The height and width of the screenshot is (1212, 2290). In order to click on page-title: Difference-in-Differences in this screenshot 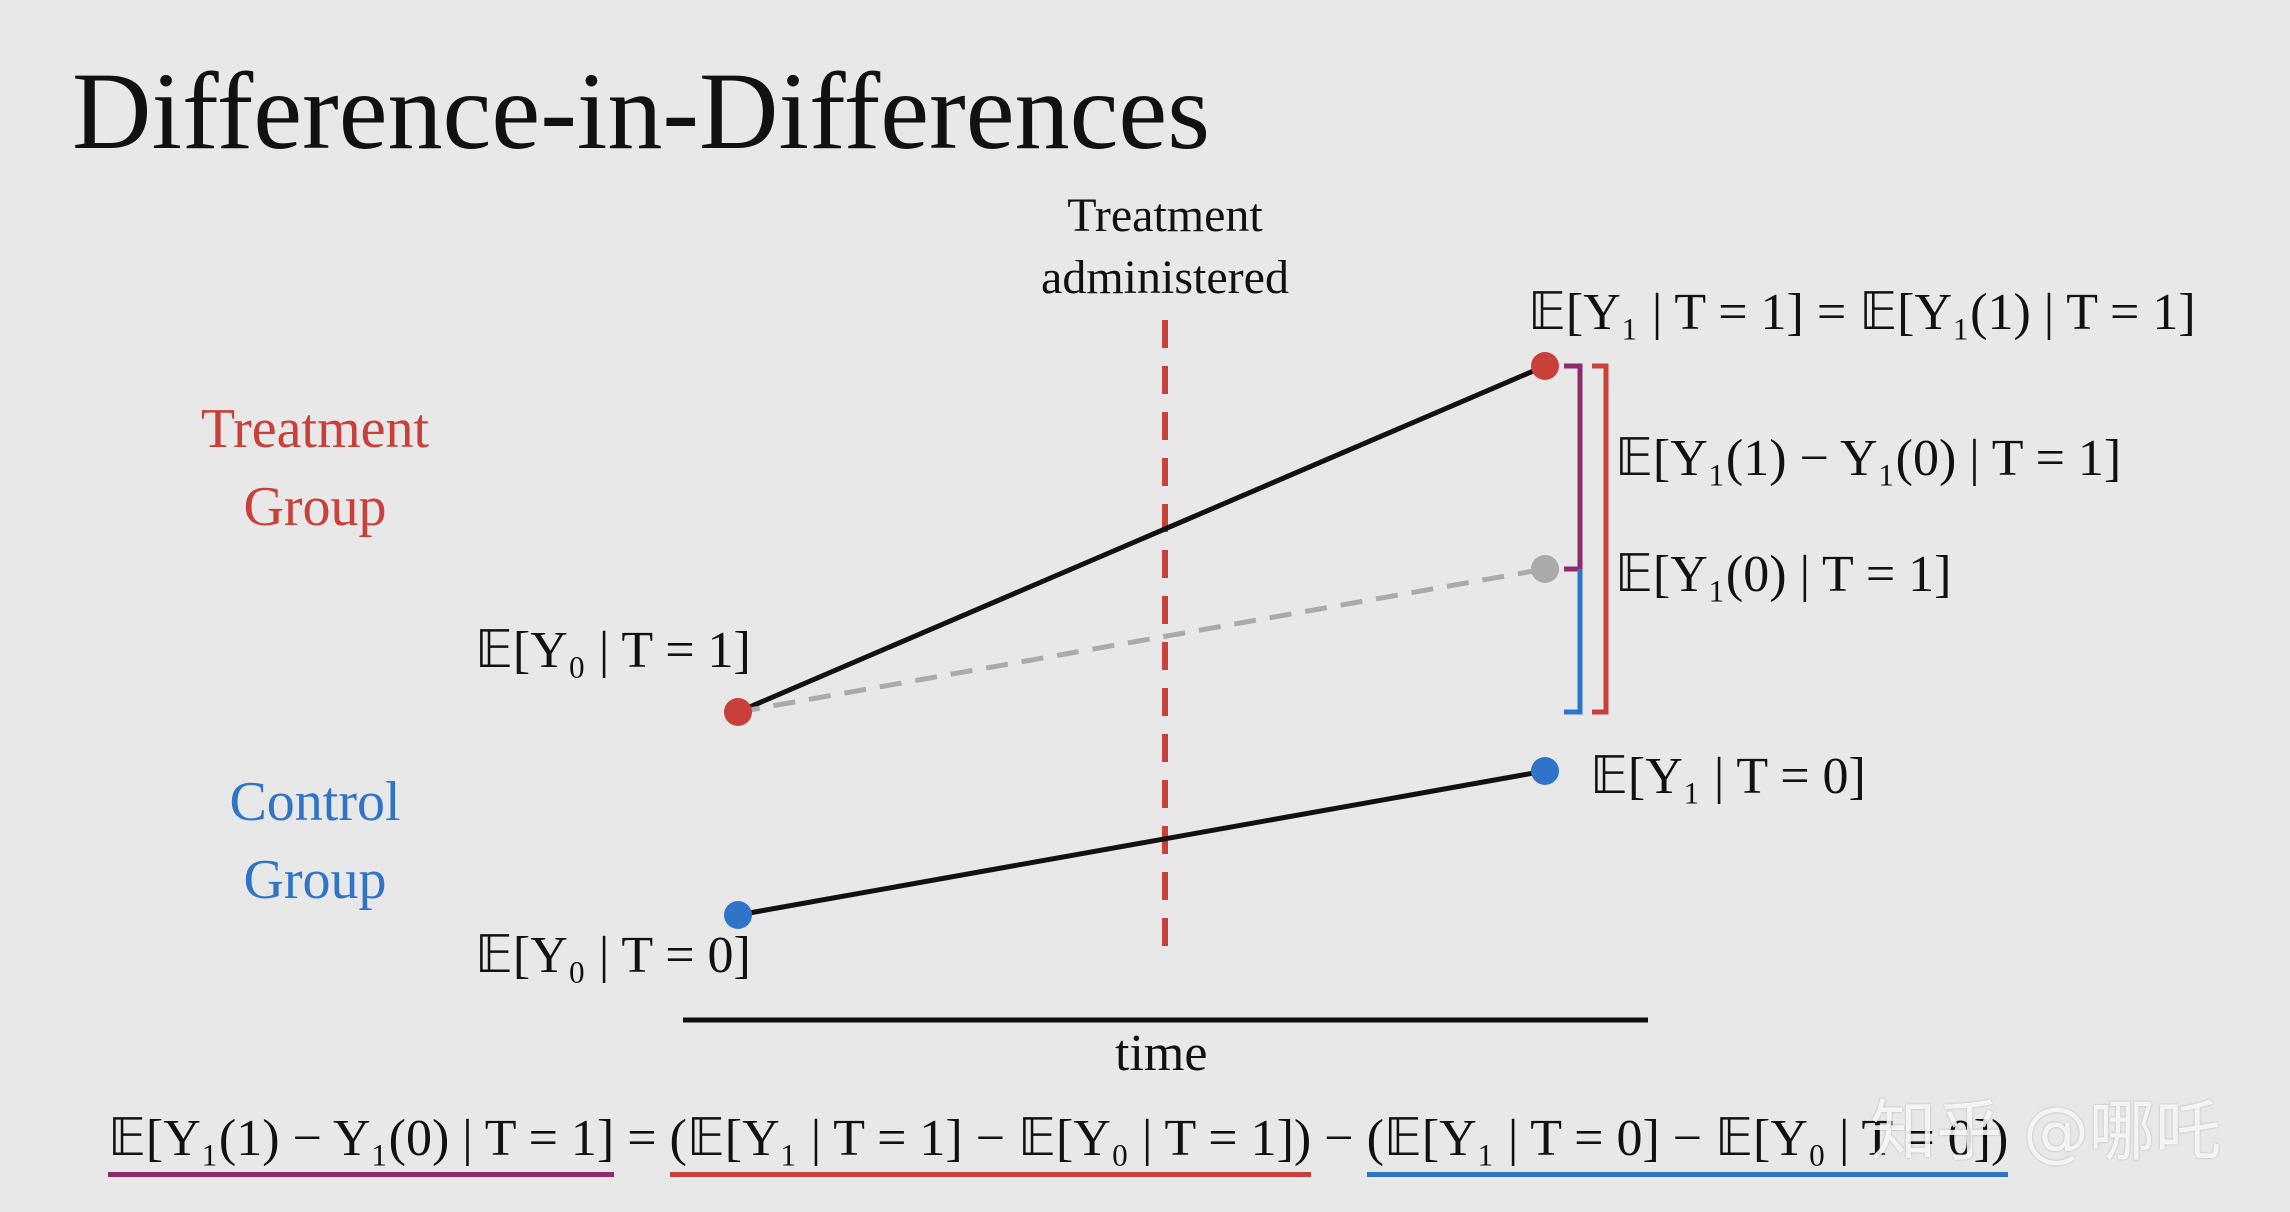, I will do `click(641, 111)`.